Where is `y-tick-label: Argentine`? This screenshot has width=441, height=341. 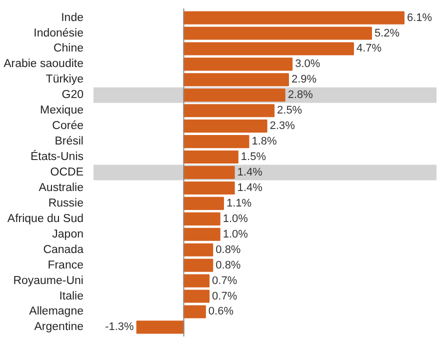
y-tick-label: Argentine is located at coordinates (59, 327).